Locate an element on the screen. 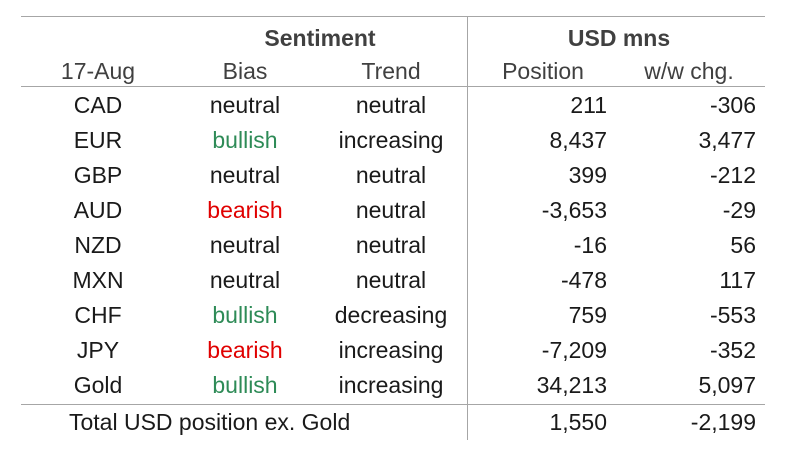 The width and height of the screenshot is (785, 452). cell-position: 759 is located at coordinates (587, 315).